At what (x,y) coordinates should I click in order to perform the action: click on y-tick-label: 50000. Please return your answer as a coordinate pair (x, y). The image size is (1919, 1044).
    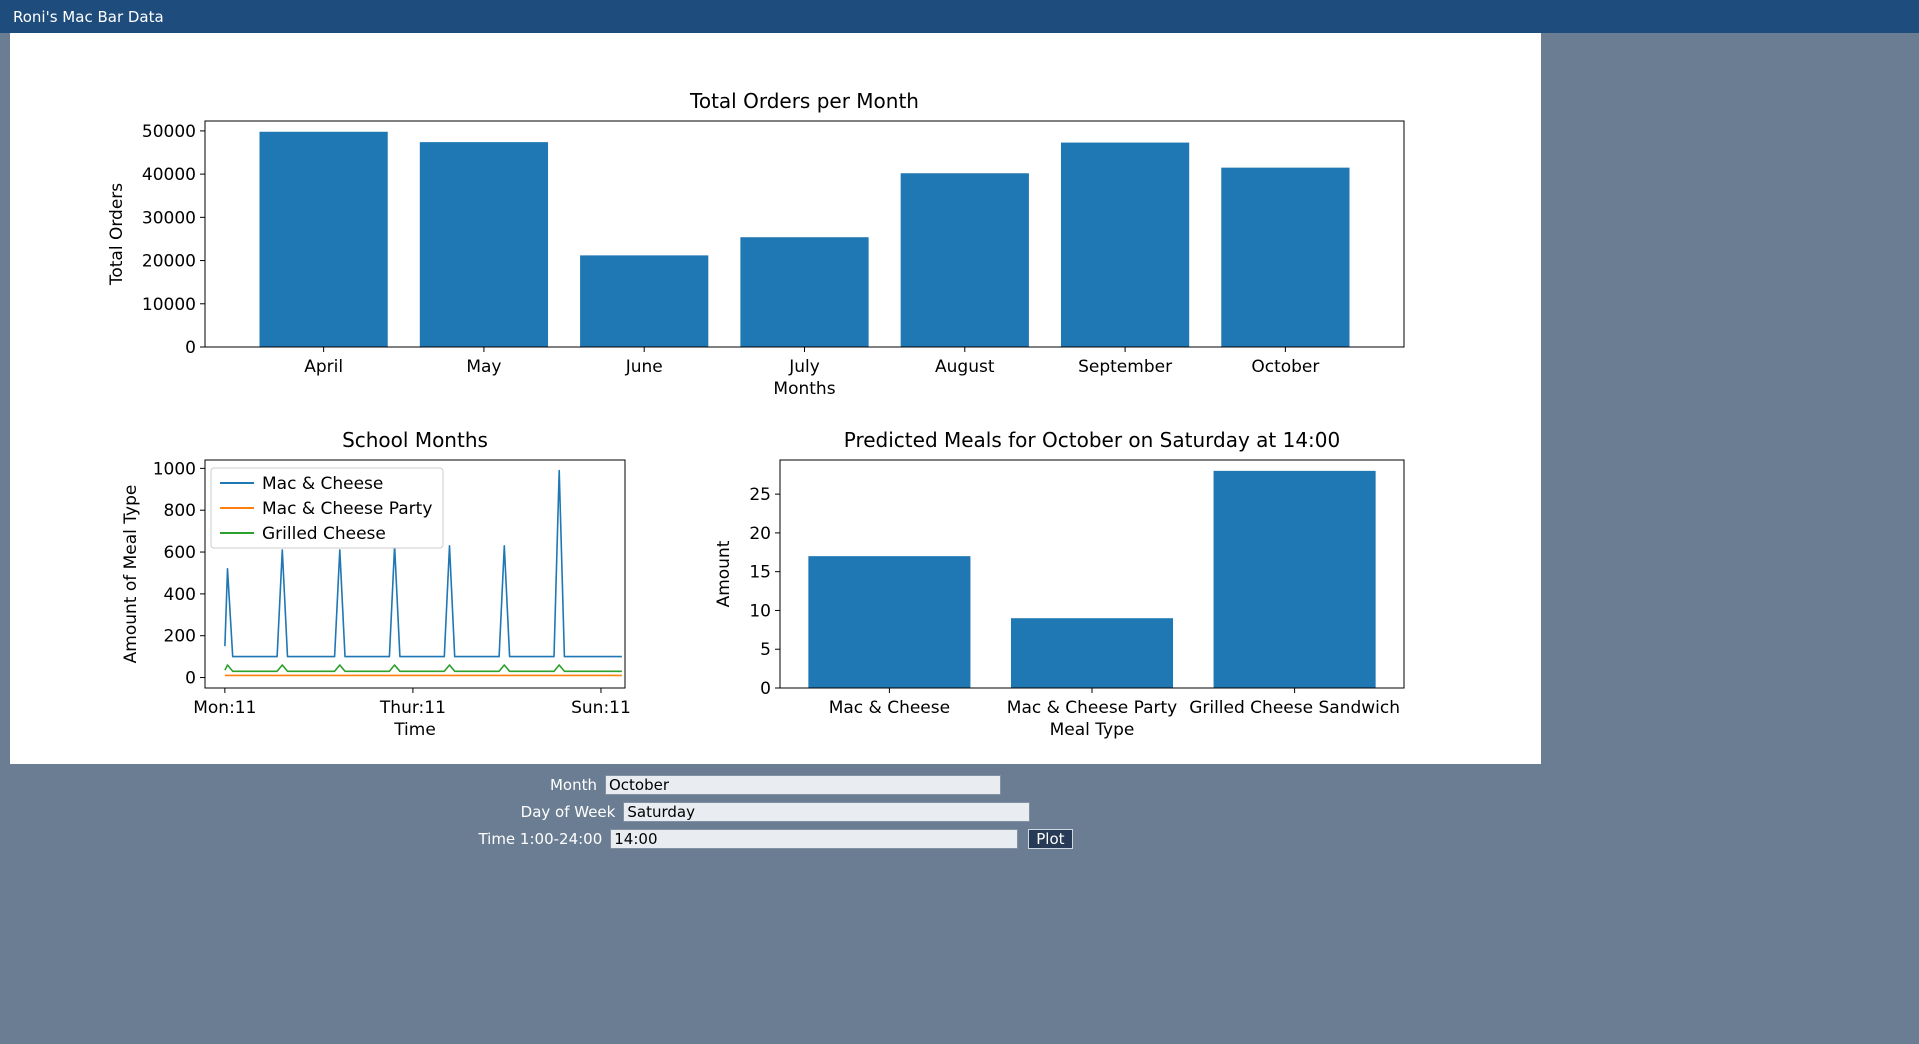
    Looking at the image, I should click on (169, 132).